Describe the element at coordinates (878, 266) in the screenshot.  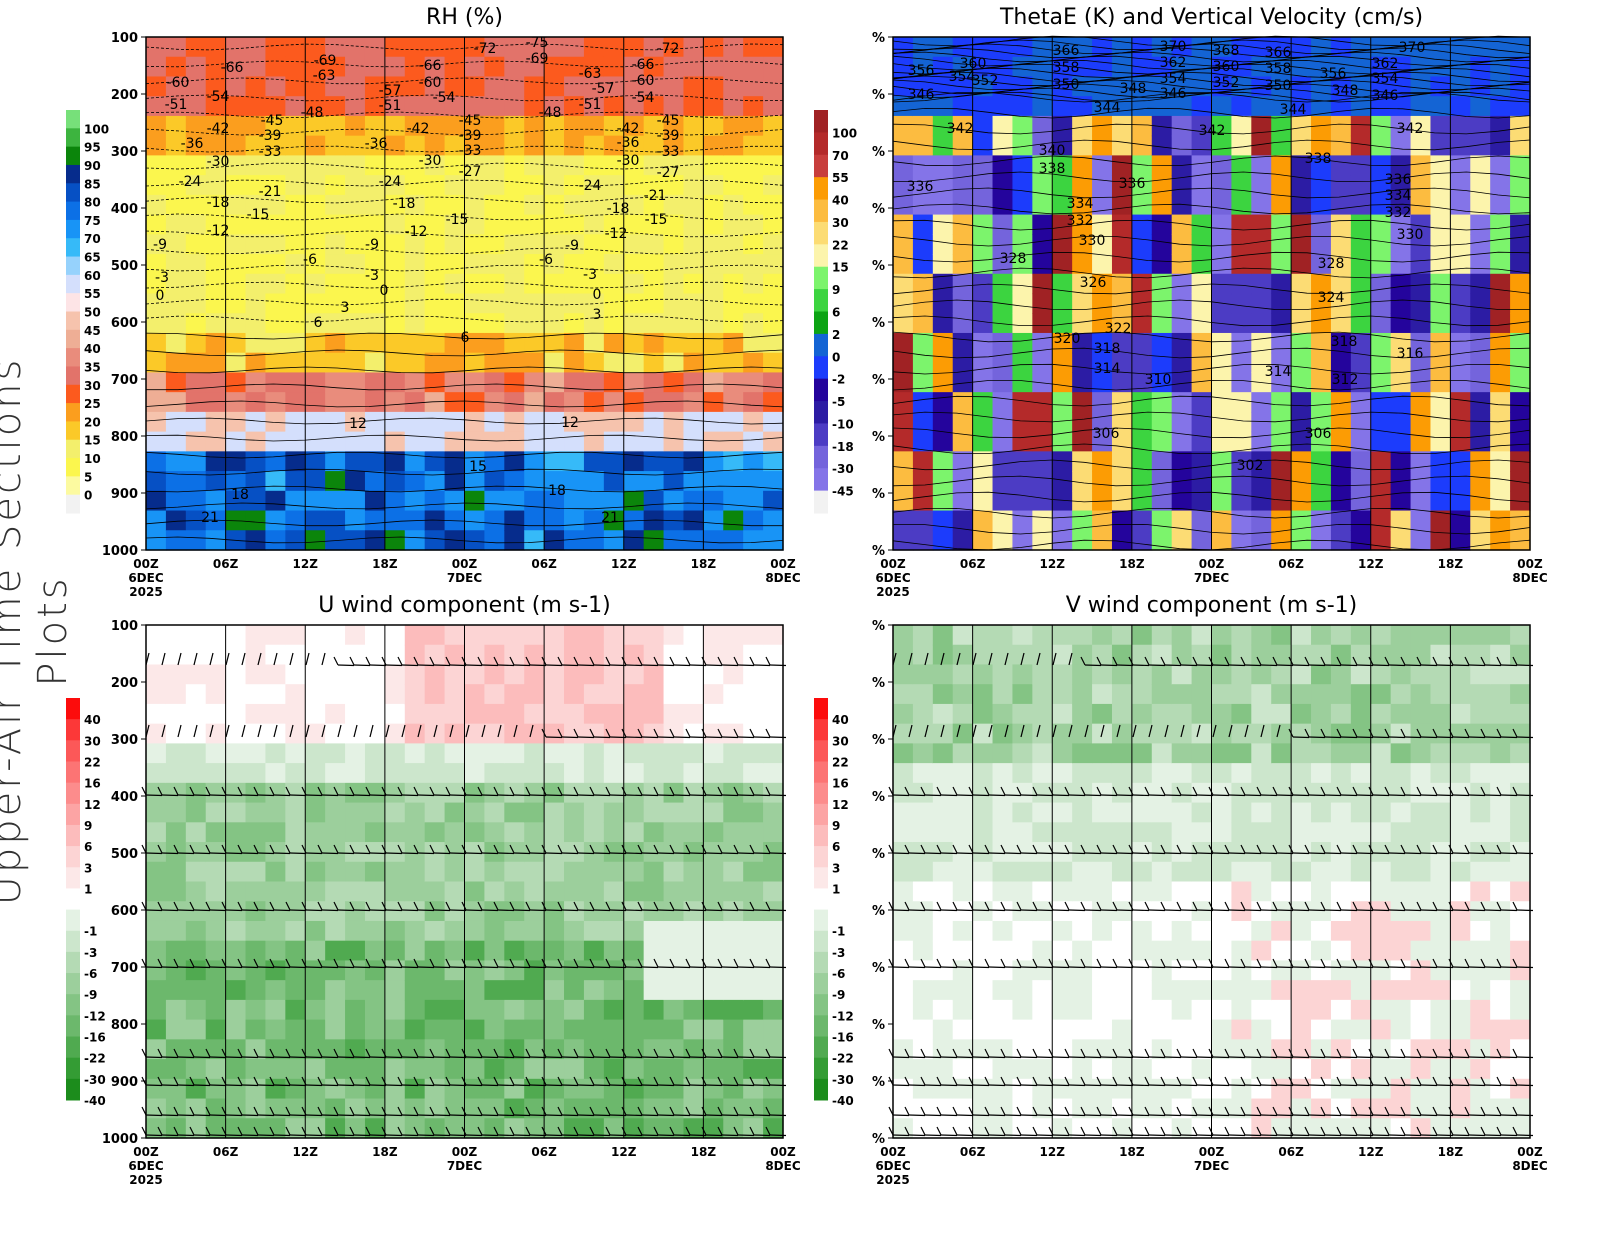
I see `y-tick-label: %` at that location.